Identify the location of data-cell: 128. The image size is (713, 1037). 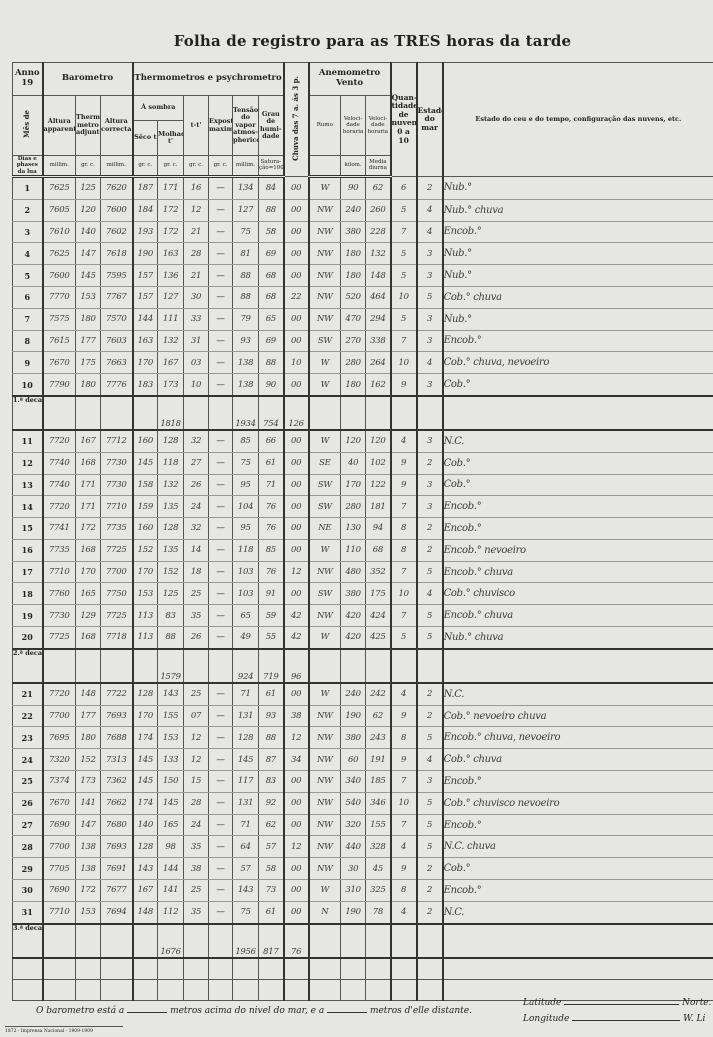
(145, 847).